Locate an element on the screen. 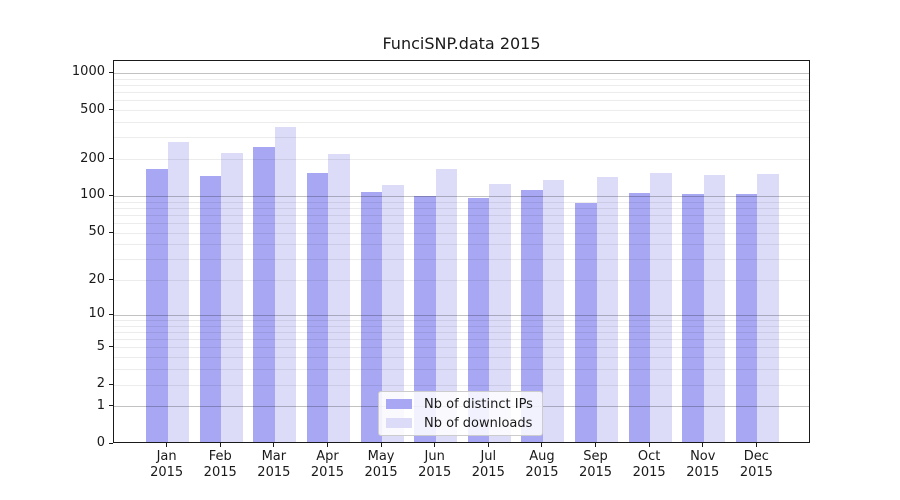 This screenshot has height=500, width=900. y-tick-label-200: 200 is located at coordinates (92, 158).